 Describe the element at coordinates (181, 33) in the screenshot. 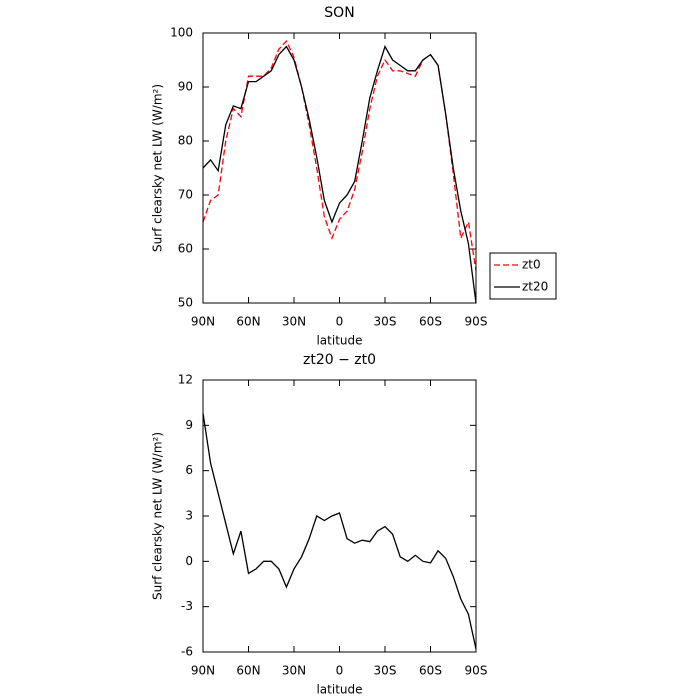

I see `y-tick-label: 100` at that location.